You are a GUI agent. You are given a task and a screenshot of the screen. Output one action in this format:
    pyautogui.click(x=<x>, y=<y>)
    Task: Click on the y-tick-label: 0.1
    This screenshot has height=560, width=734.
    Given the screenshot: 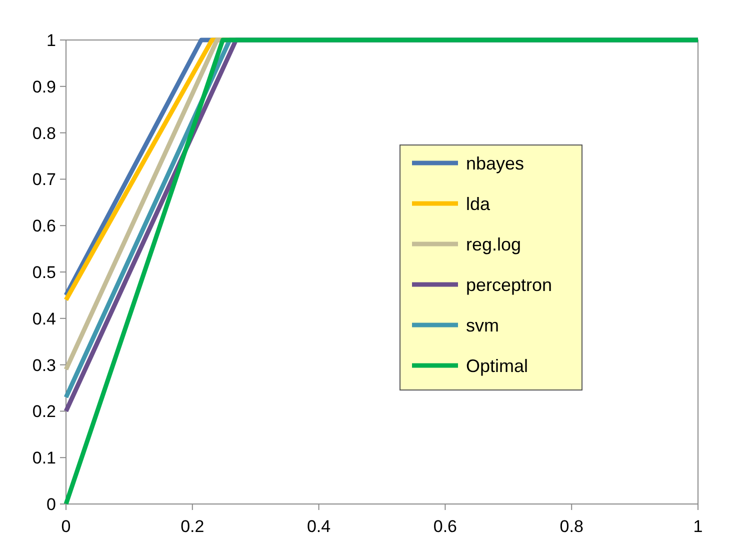 What is the action you would take?
    pyautogui.click(x=44, y=458)
    